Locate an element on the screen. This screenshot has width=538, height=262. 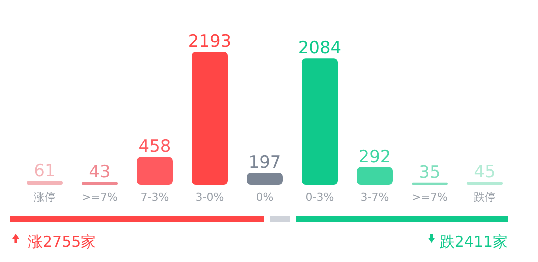
x-tick-label: 3-0% is located at coordinates (210, 197).